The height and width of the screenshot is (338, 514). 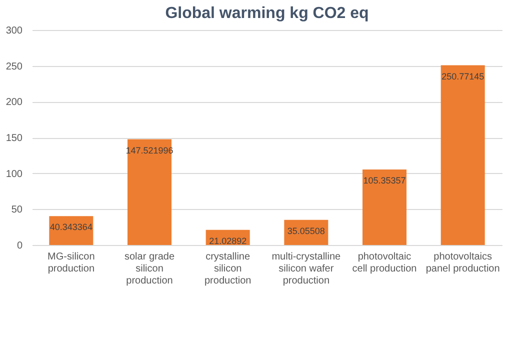 I want to click on y-tick-label: 150, so click(x=14, y=138).